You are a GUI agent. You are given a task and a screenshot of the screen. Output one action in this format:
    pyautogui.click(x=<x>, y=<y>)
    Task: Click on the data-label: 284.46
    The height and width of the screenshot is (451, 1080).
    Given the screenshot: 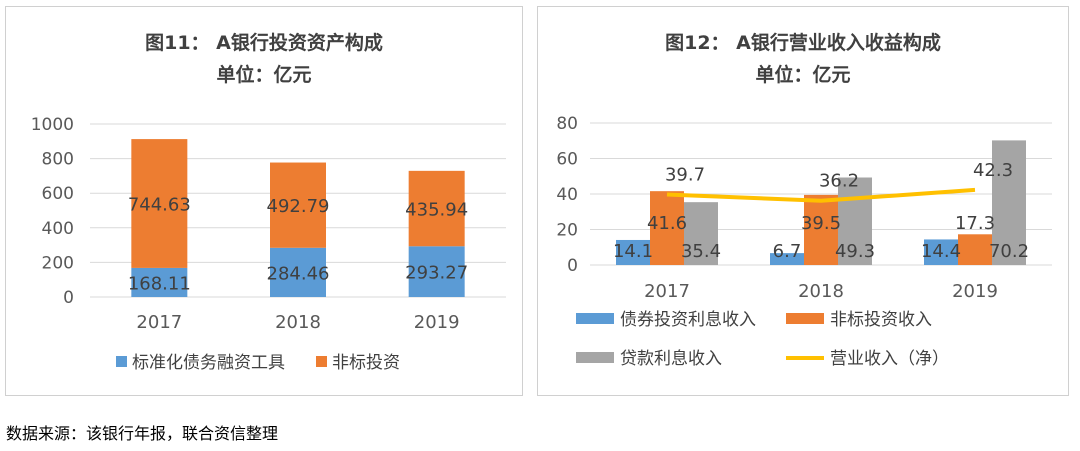 What is the action you would take?
    pyautogui.click(x=298, y=273)
    